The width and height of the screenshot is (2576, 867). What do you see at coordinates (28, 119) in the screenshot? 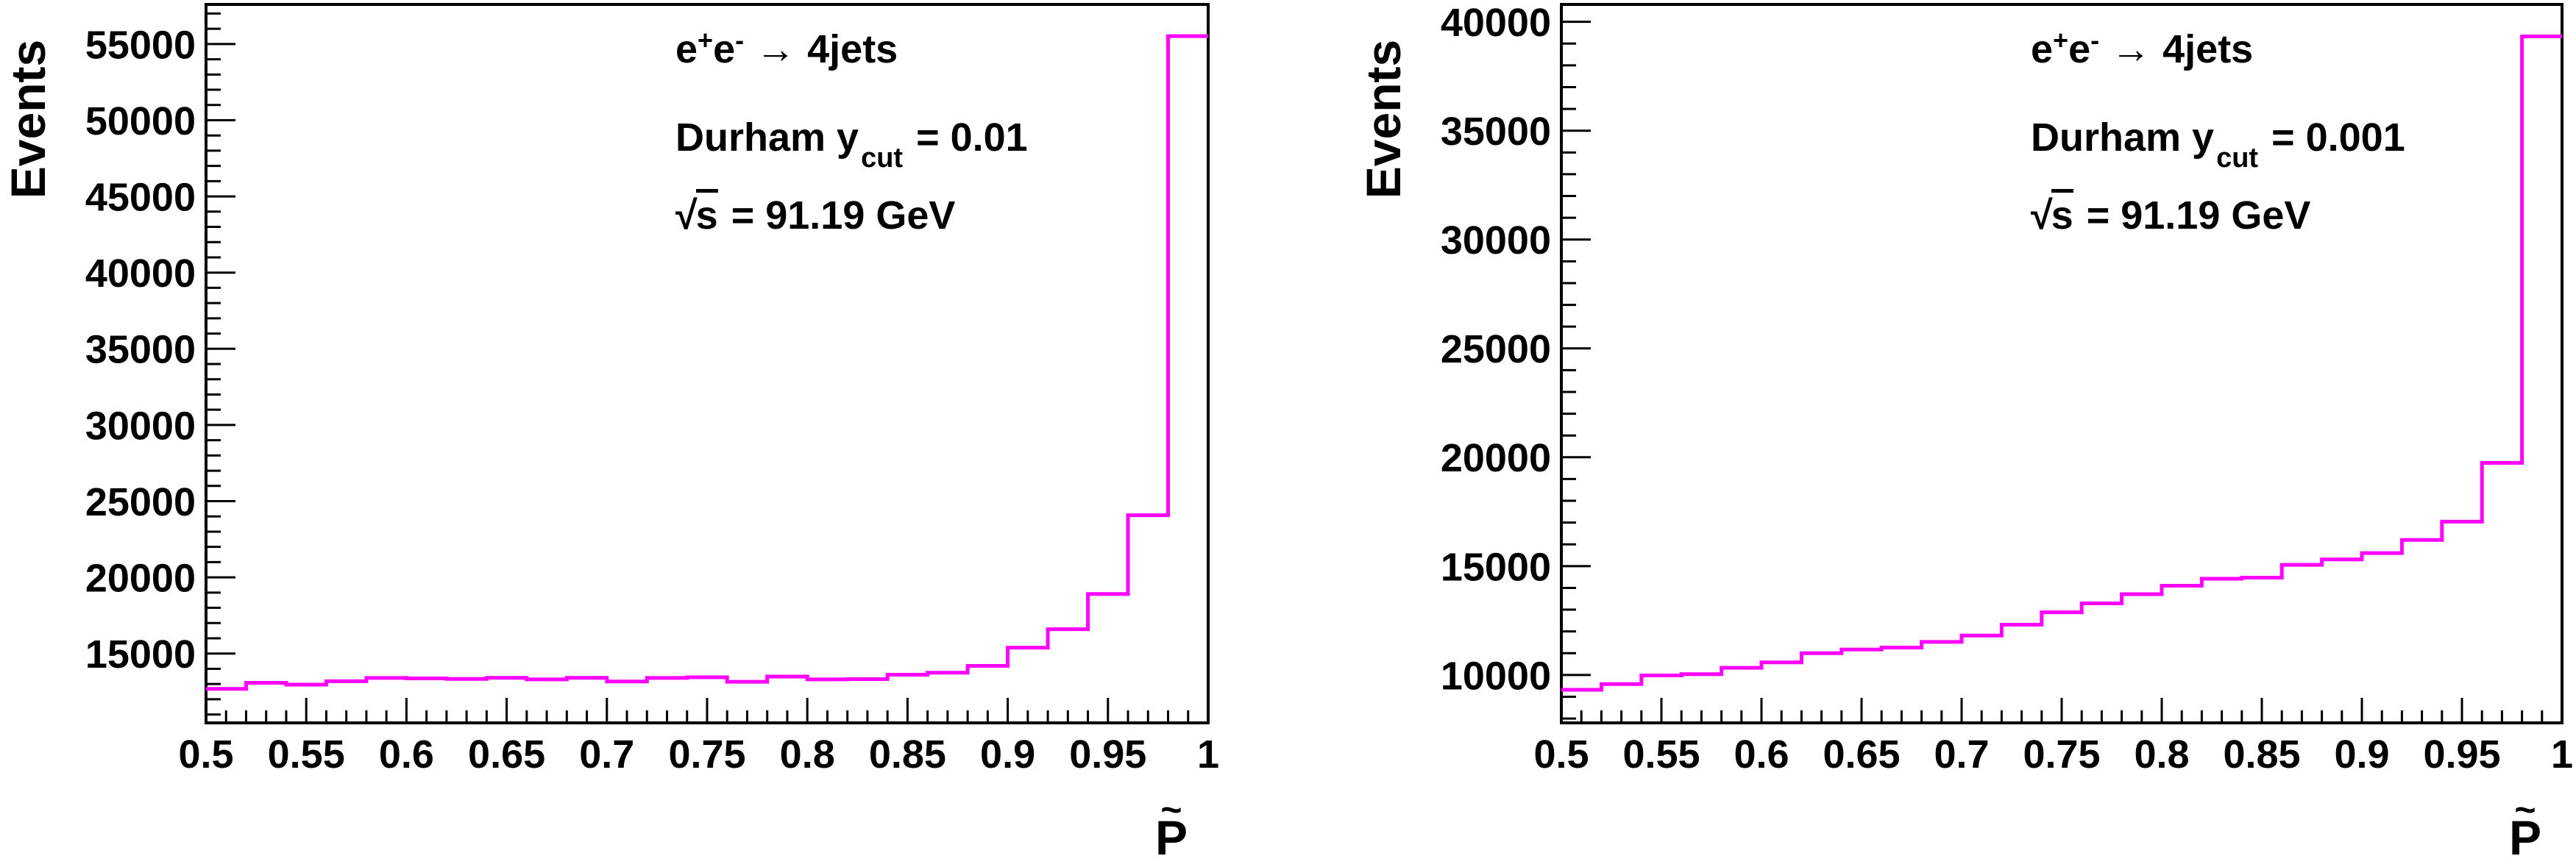
I see `y-axis-title-left: Events` at bounding box center [28, 119].